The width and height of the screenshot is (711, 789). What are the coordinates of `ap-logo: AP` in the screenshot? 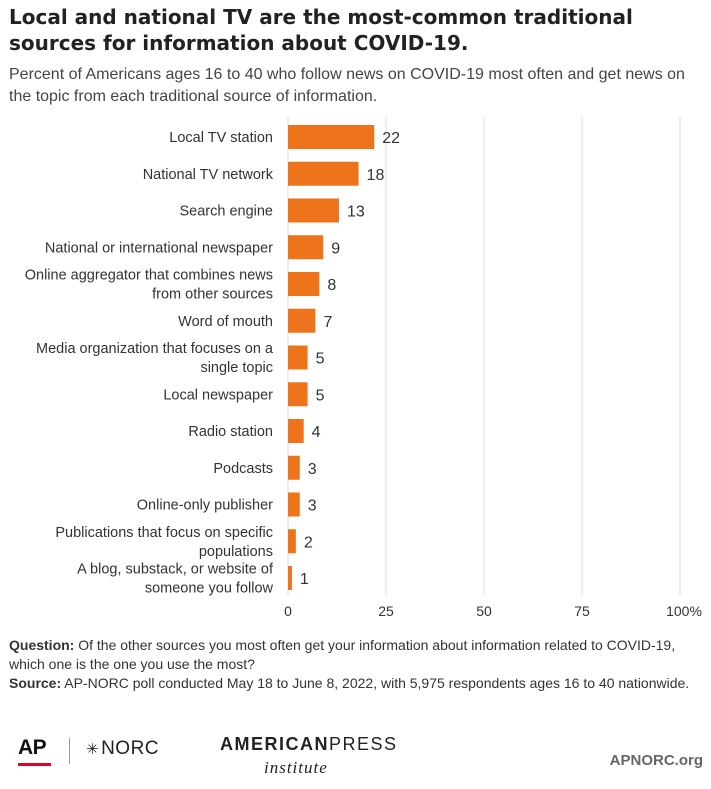 It's located at (32, 747).